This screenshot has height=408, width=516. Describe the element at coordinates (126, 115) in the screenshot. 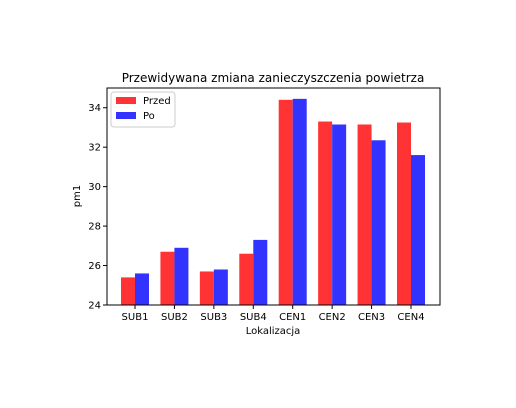

I see `legend-swatch-po` at that location.